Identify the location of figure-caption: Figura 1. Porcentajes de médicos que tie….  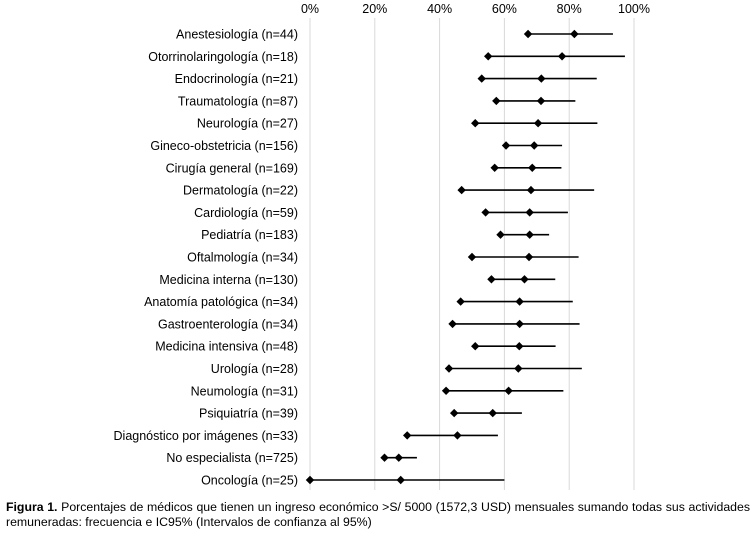
(378, 515).